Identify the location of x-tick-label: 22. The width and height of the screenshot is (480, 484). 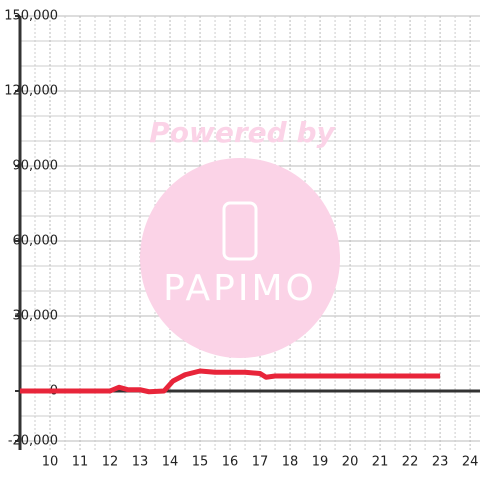
(410, 462).